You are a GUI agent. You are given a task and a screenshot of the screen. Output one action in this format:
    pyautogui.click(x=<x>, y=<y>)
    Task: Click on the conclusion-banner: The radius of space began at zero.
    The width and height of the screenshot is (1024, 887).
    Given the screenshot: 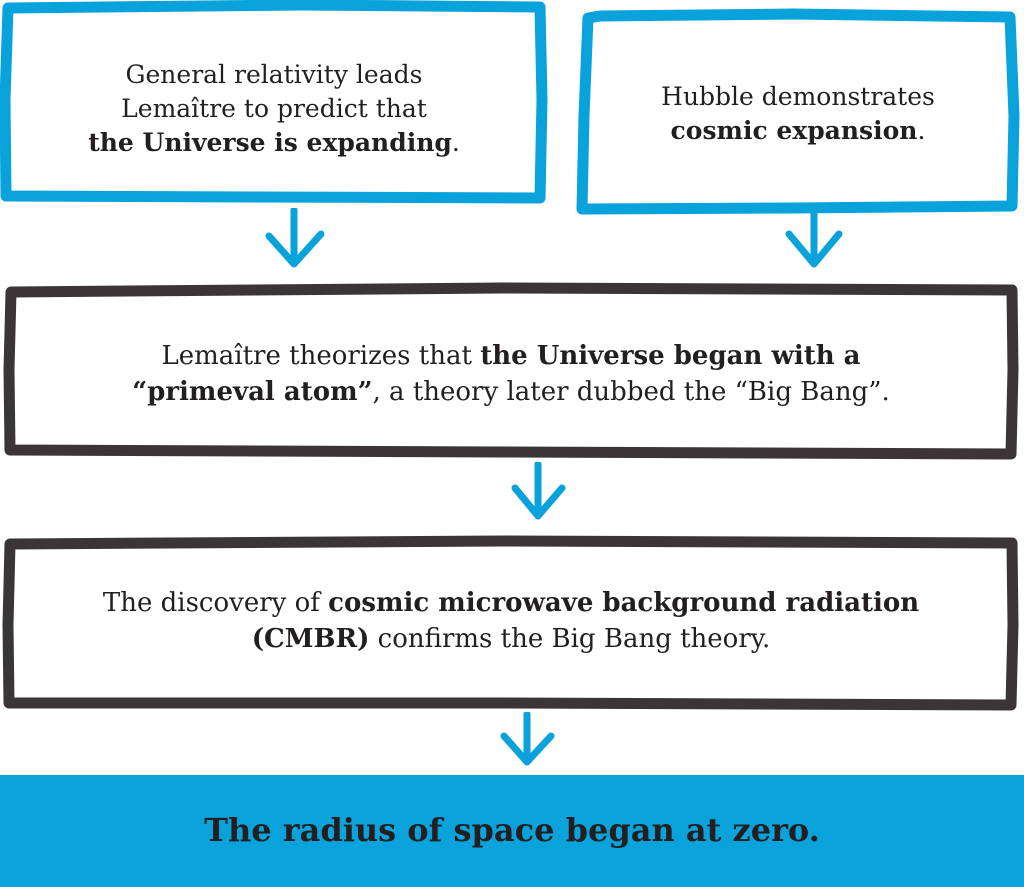 What is the action you would take?
    pyautogui.click(x=512, y=831)
    